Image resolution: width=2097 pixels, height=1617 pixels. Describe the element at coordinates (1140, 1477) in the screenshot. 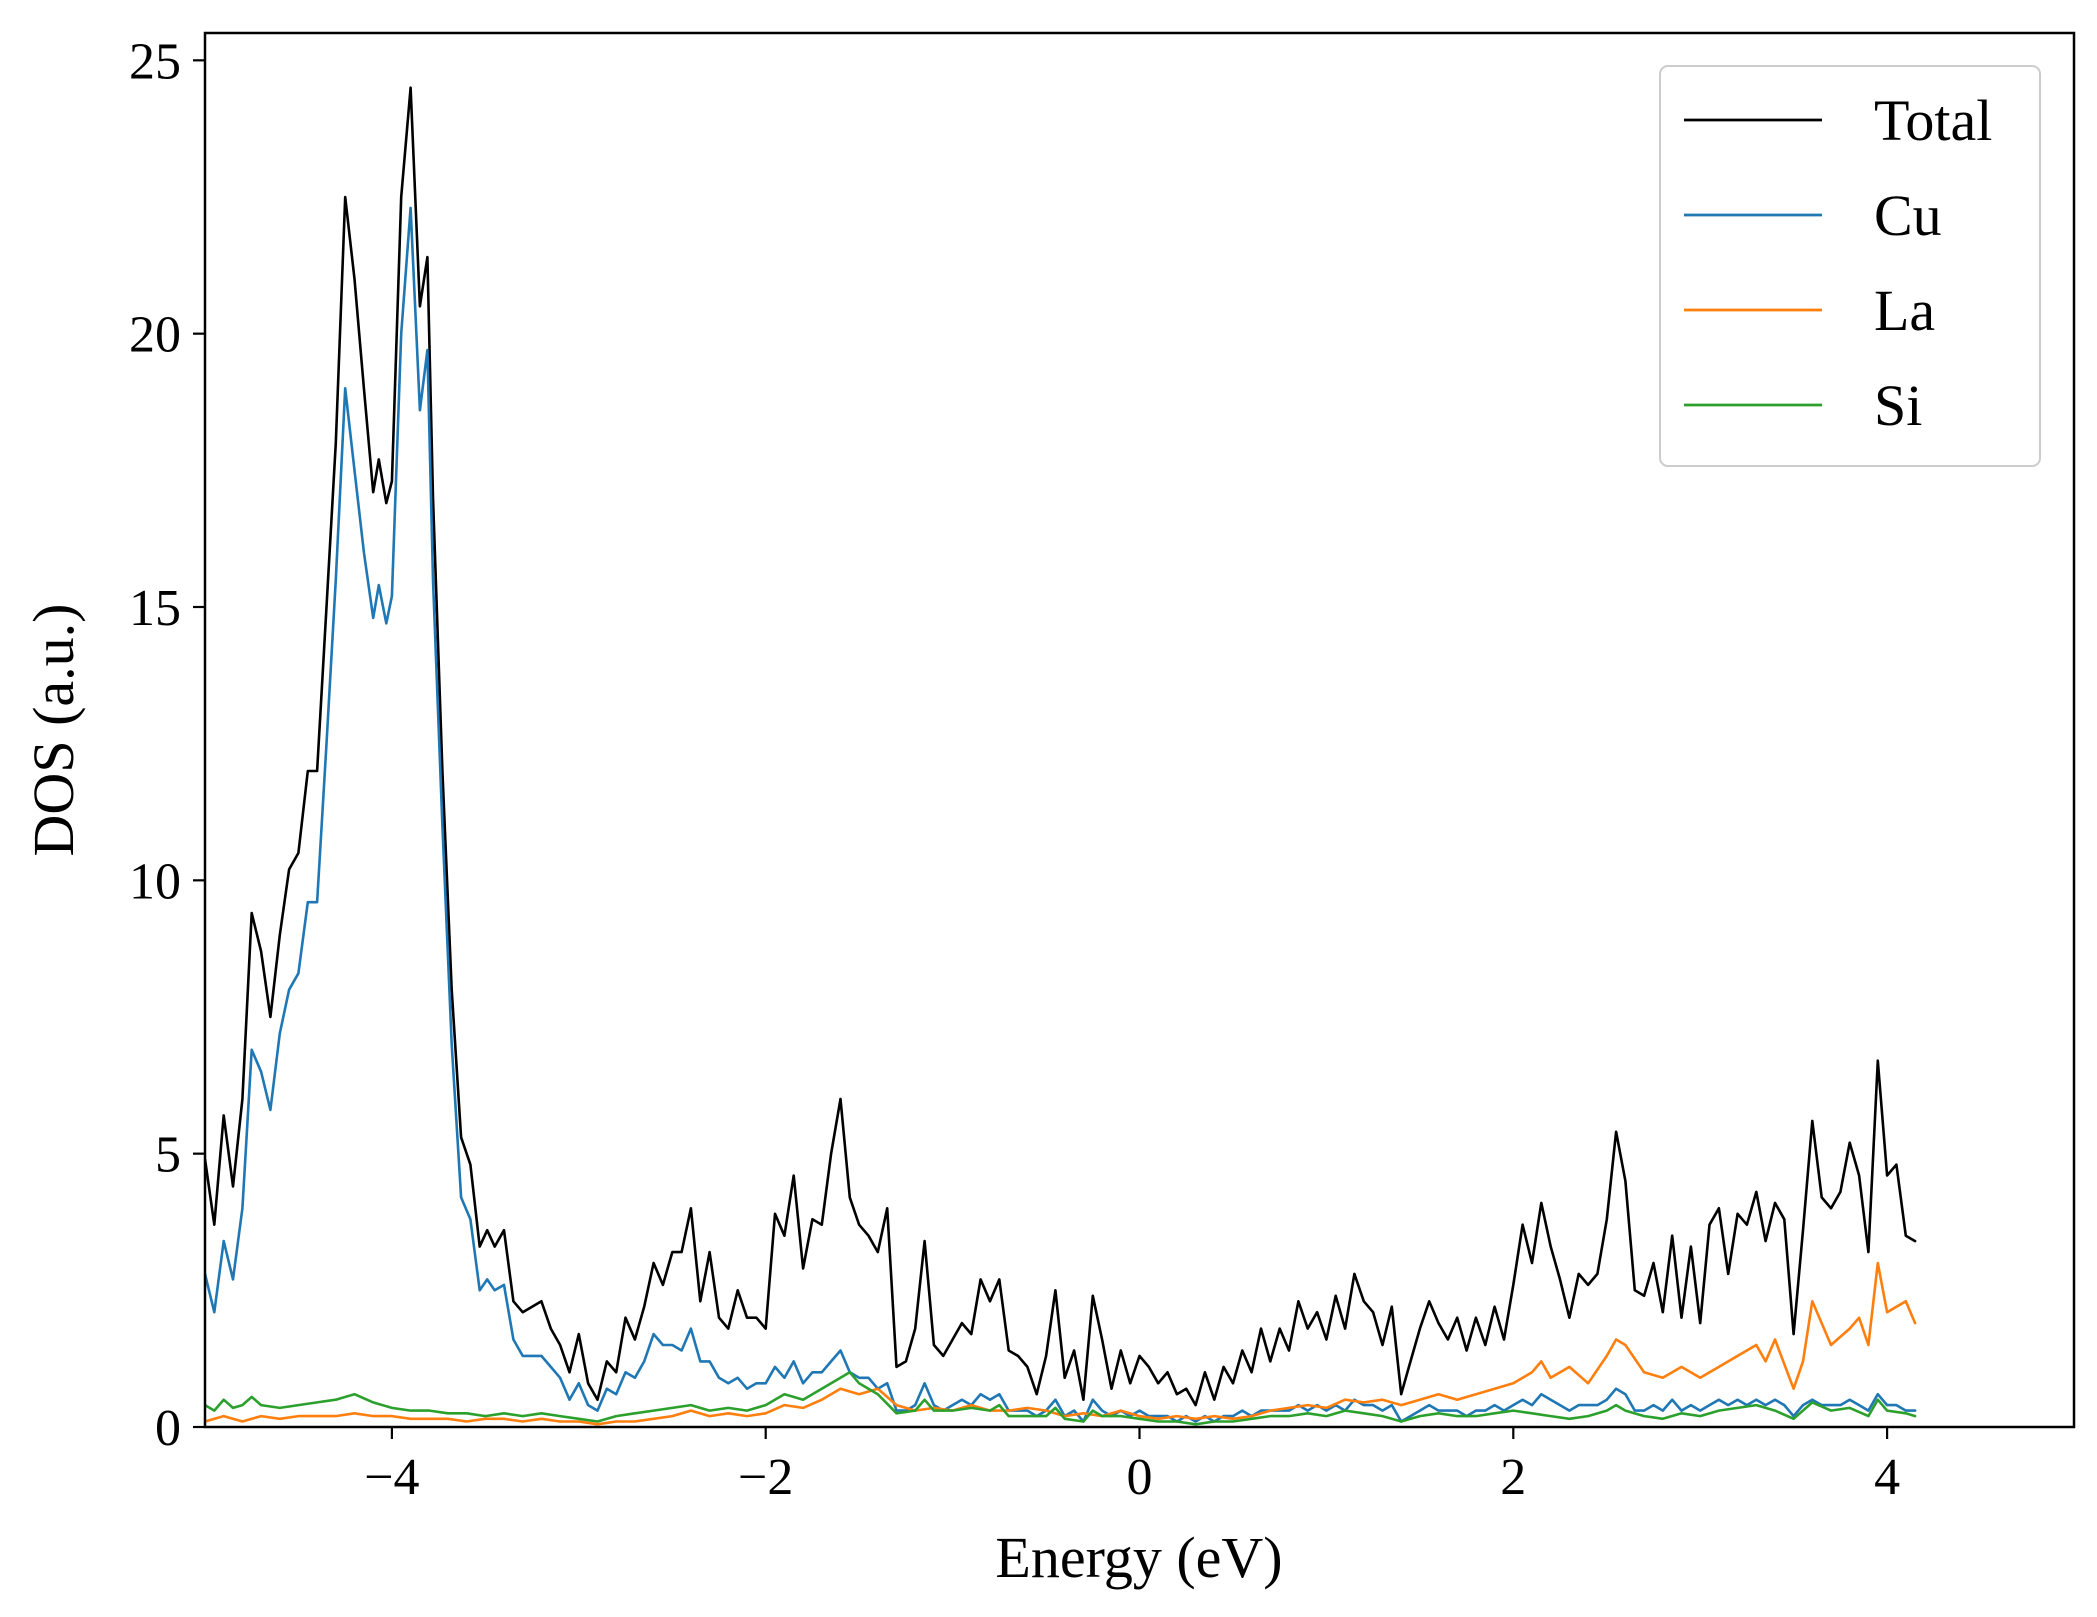

I see `x-tick-label: 0` at that location.